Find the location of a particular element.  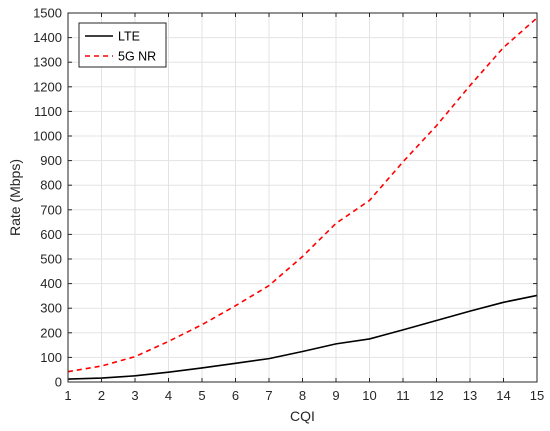

x-tick-label: 6 is located at coordinates (235, 395).